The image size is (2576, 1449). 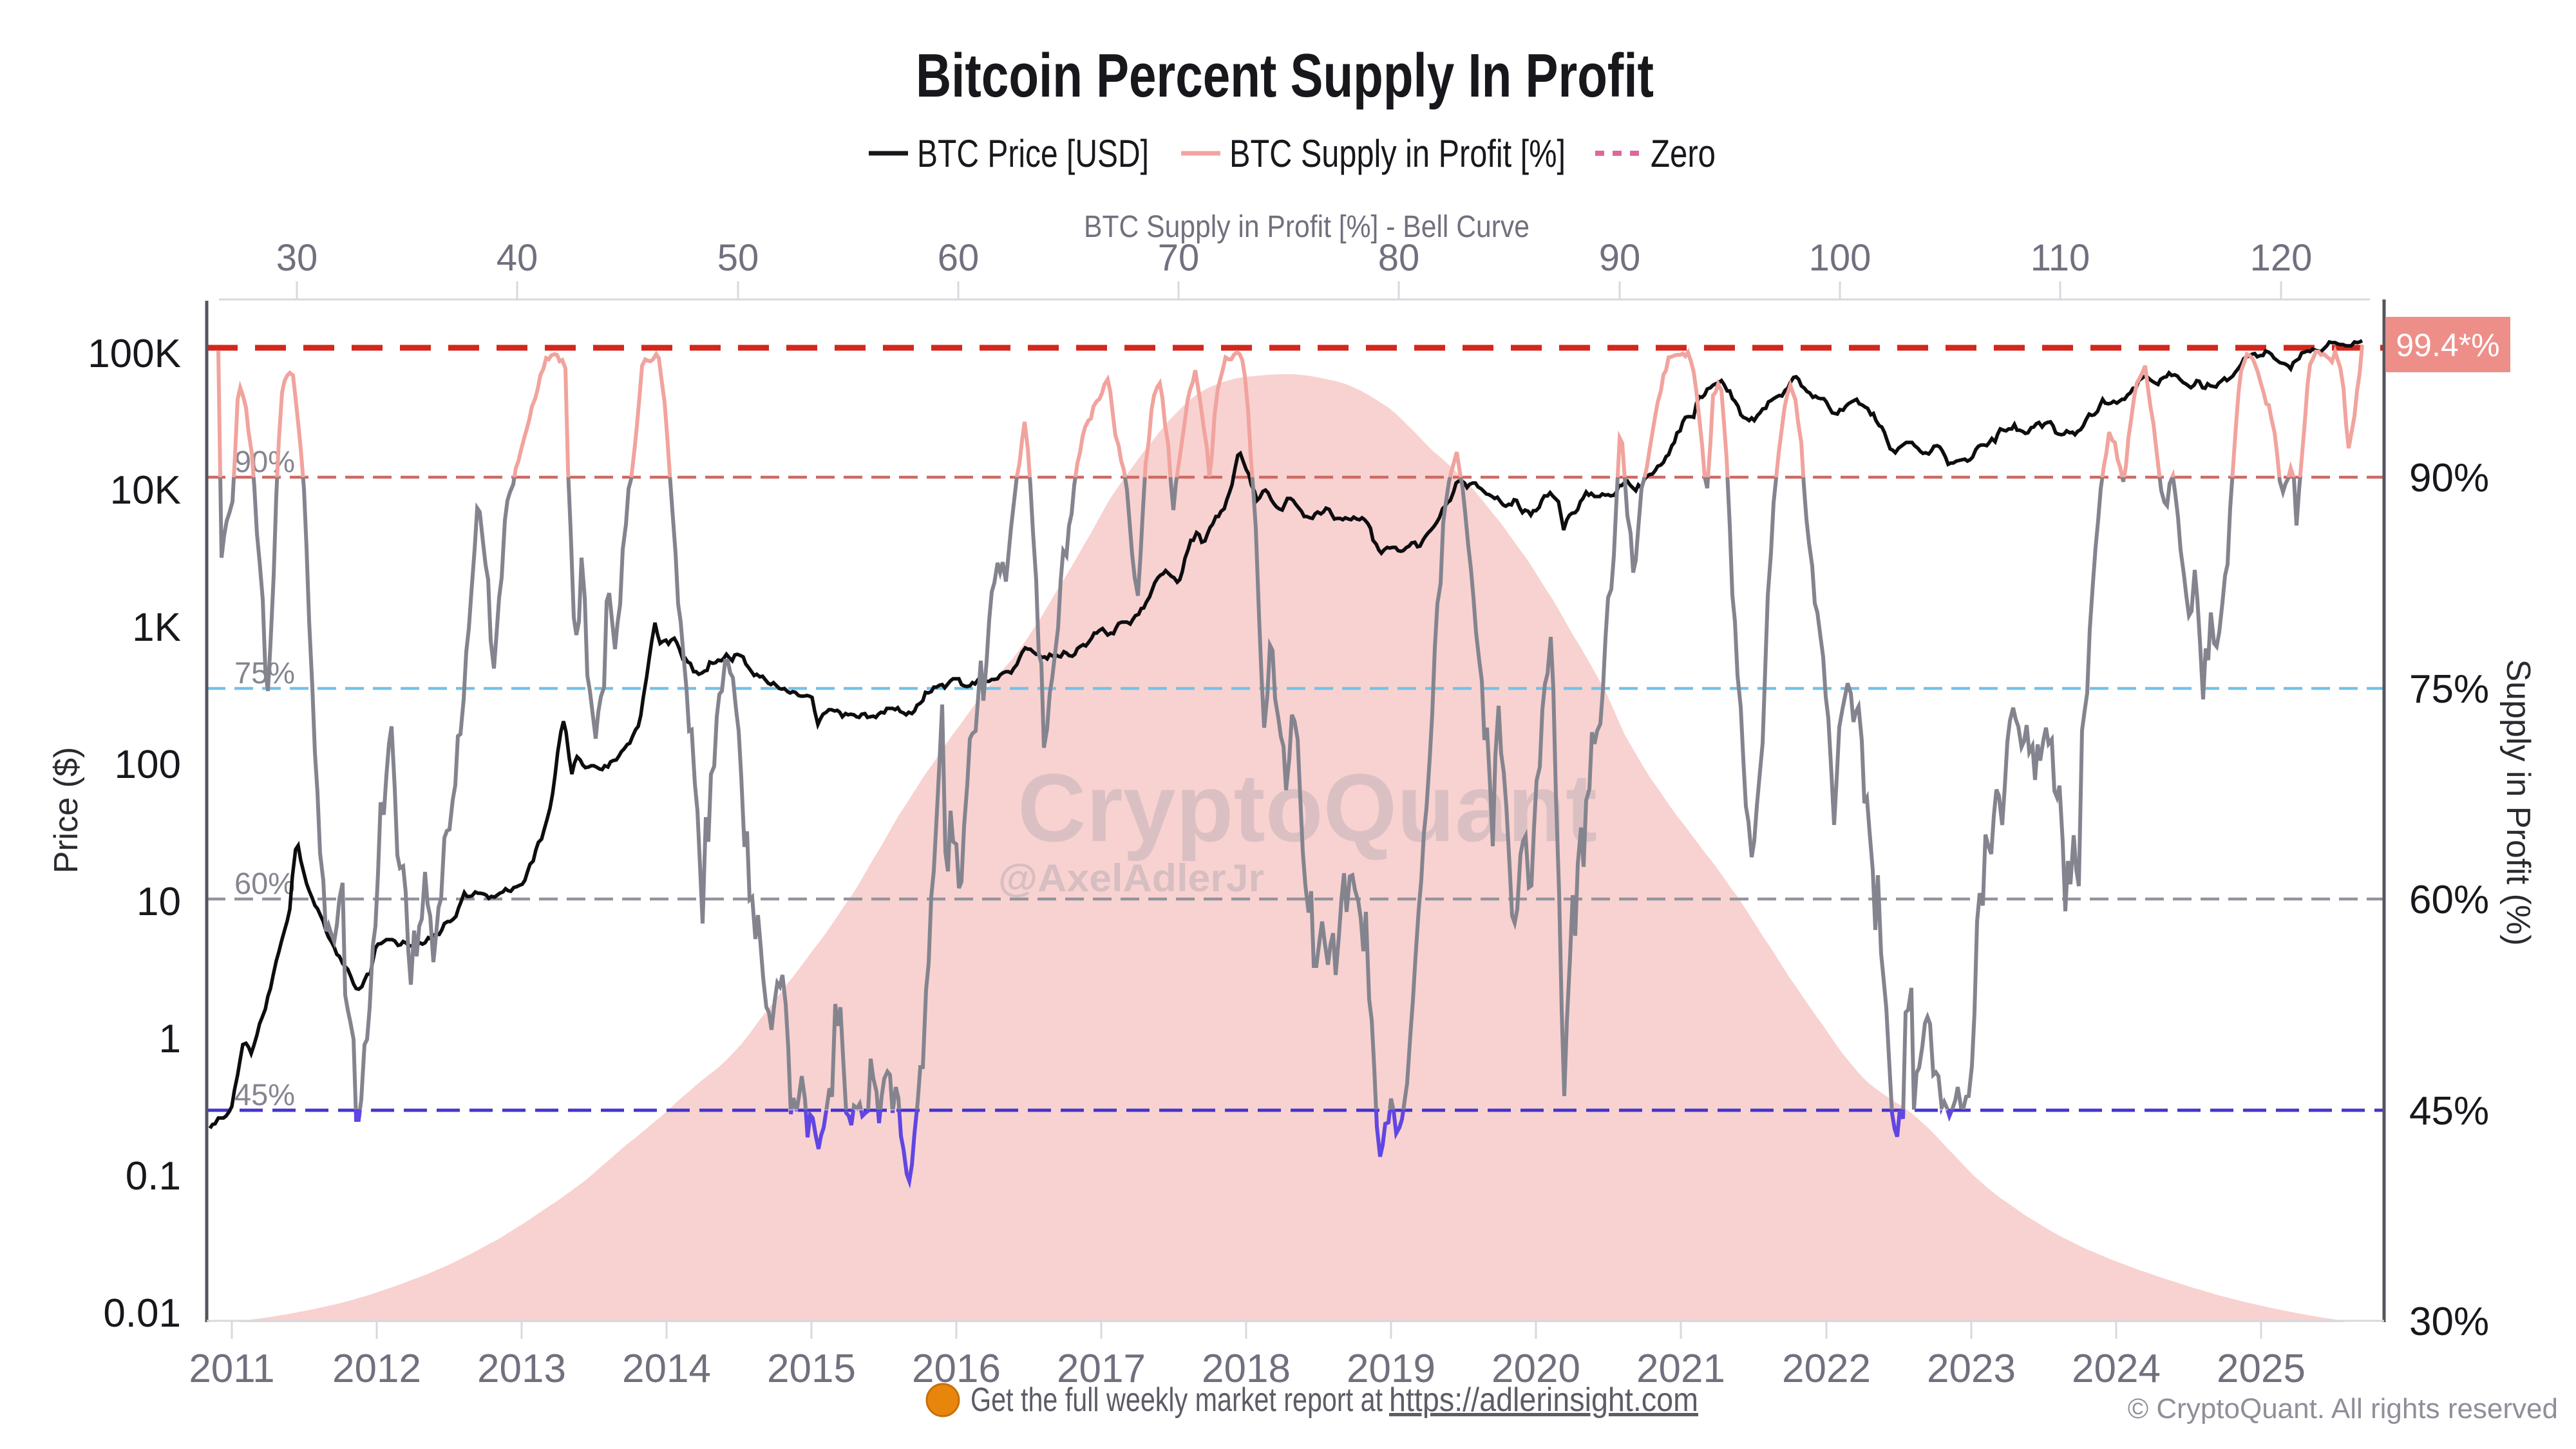 What do you see at coordinates (2447, 345) in the screenshot?
I see `svg-text: 99.4*%` at bounding box center [2447, 345].